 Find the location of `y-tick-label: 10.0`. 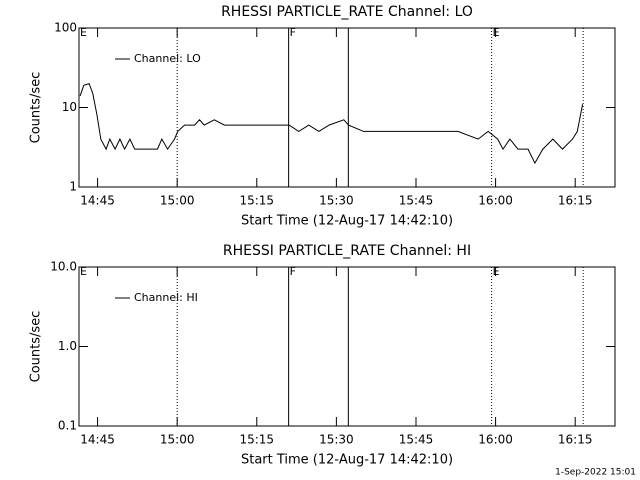

y-tick-label: 10.0 is located at coordinates (63, 267).